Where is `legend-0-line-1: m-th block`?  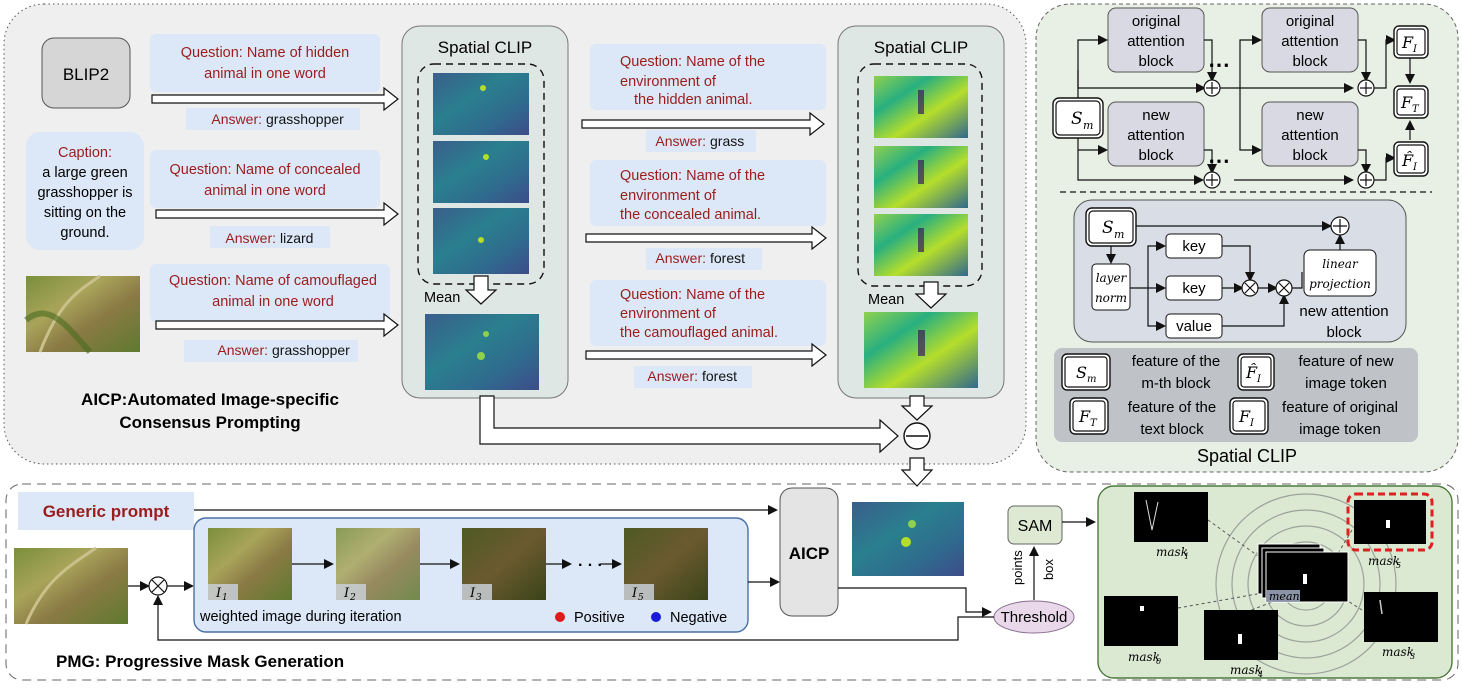
legend-0-line-1: m-th block is located at coordinates (1176, 383).